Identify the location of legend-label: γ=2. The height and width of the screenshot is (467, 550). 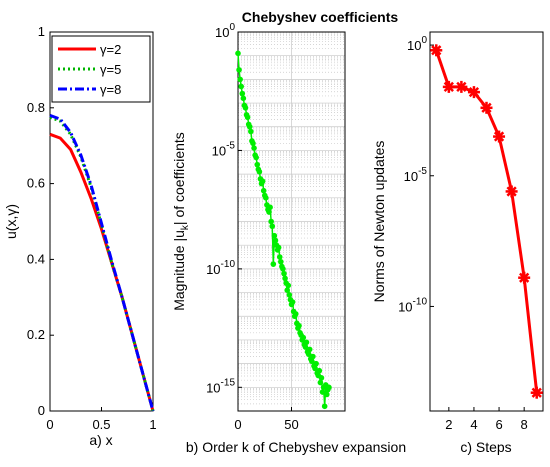
(110, 49).